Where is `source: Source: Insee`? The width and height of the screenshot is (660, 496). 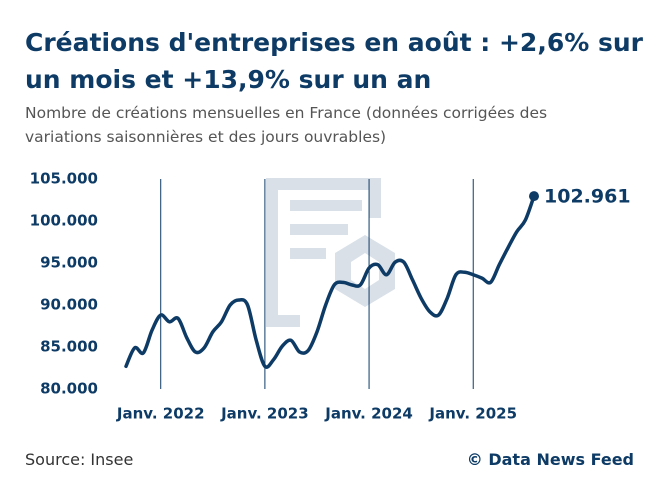
source: Source: Insee is located at coordinates (79, 459).